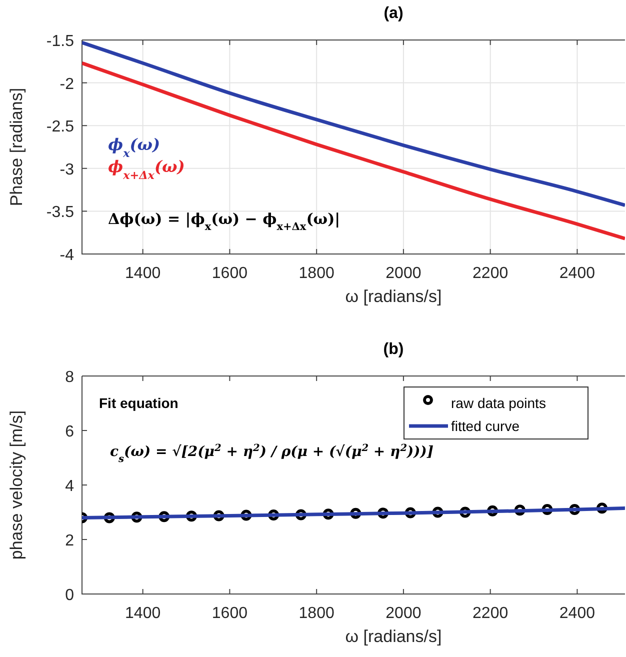 This screenshot has height=657, width=626. What do you see at coordinates (69, 541) in the screenshot?
I see `y-tick-label: 2` at bounding box center [69, 541].